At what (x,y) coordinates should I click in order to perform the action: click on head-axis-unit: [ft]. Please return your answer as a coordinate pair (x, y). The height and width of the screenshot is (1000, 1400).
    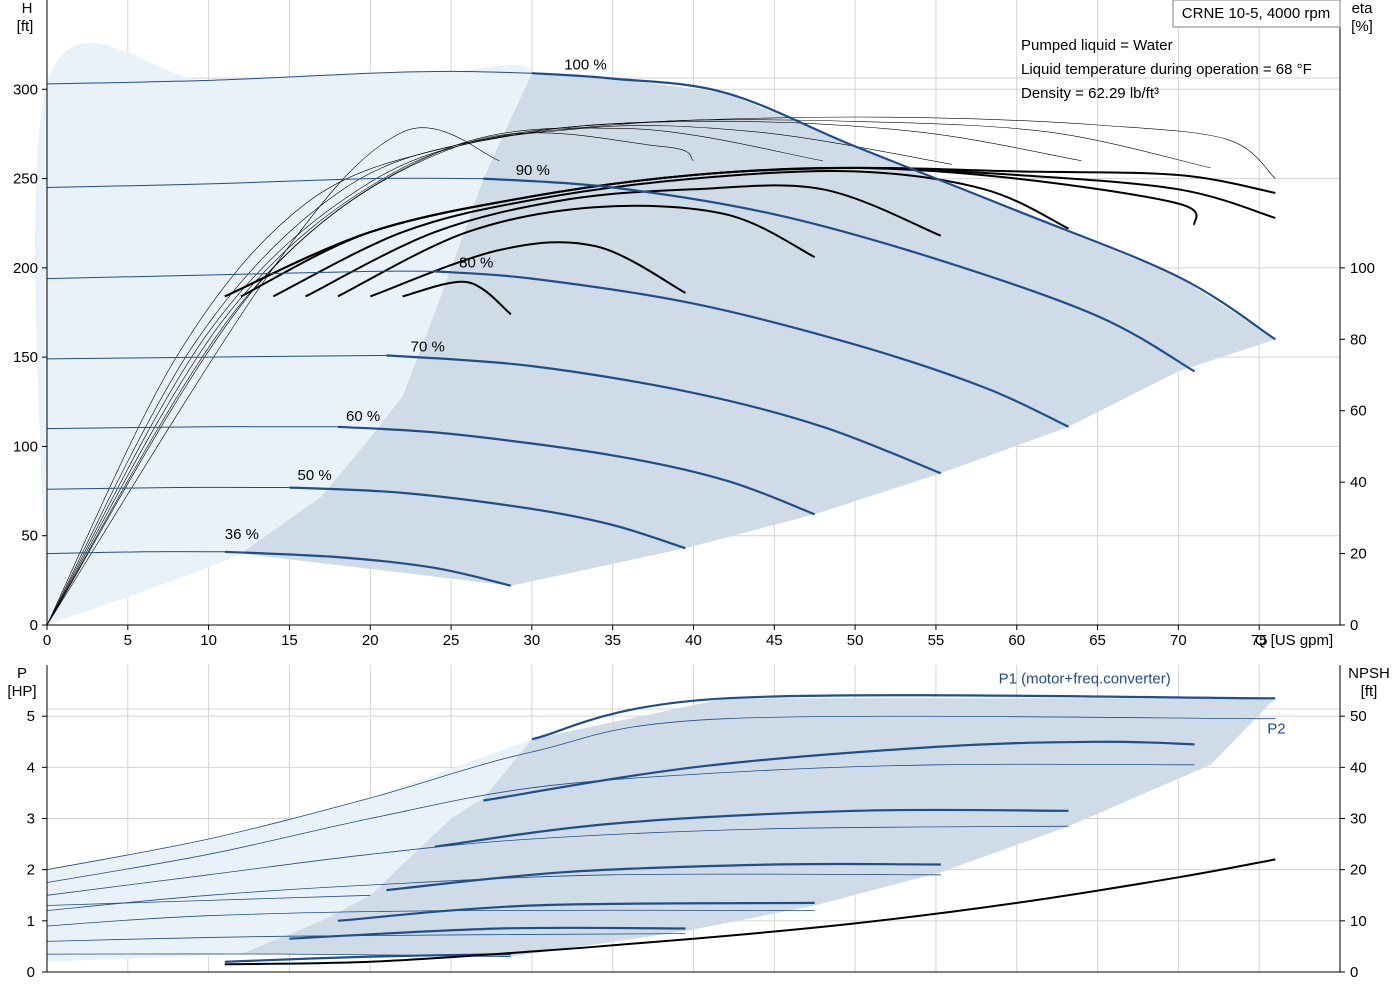
    Looking at the image, I should click on (25, 26).